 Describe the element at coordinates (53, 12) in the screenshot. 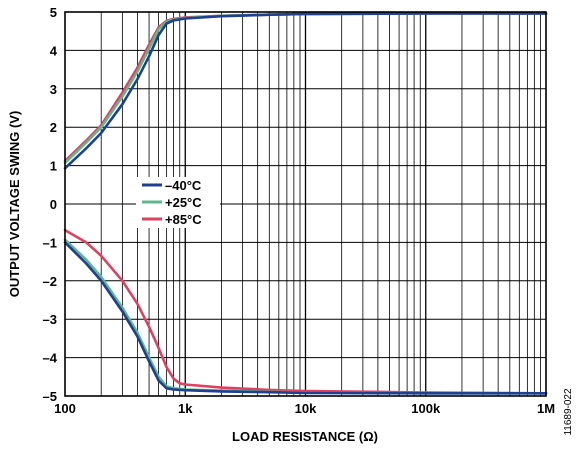

I see `y-tick-label: 5` at that location.